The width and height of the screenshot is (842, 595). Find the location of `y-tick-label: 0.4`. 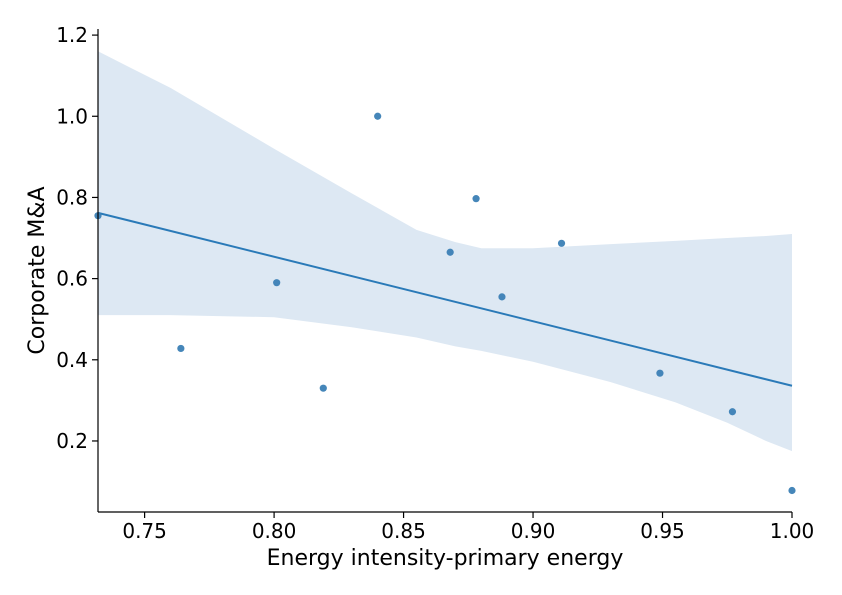

y-tick-label: 0.4 is located at coordinates (72, 360).